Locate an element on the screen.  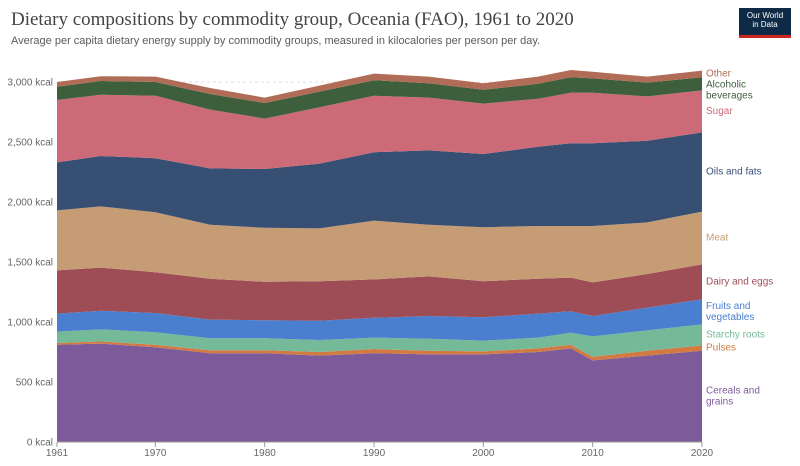
legend-label-oils-and-fats: Oils and fats is located at coordinates (734, 172).